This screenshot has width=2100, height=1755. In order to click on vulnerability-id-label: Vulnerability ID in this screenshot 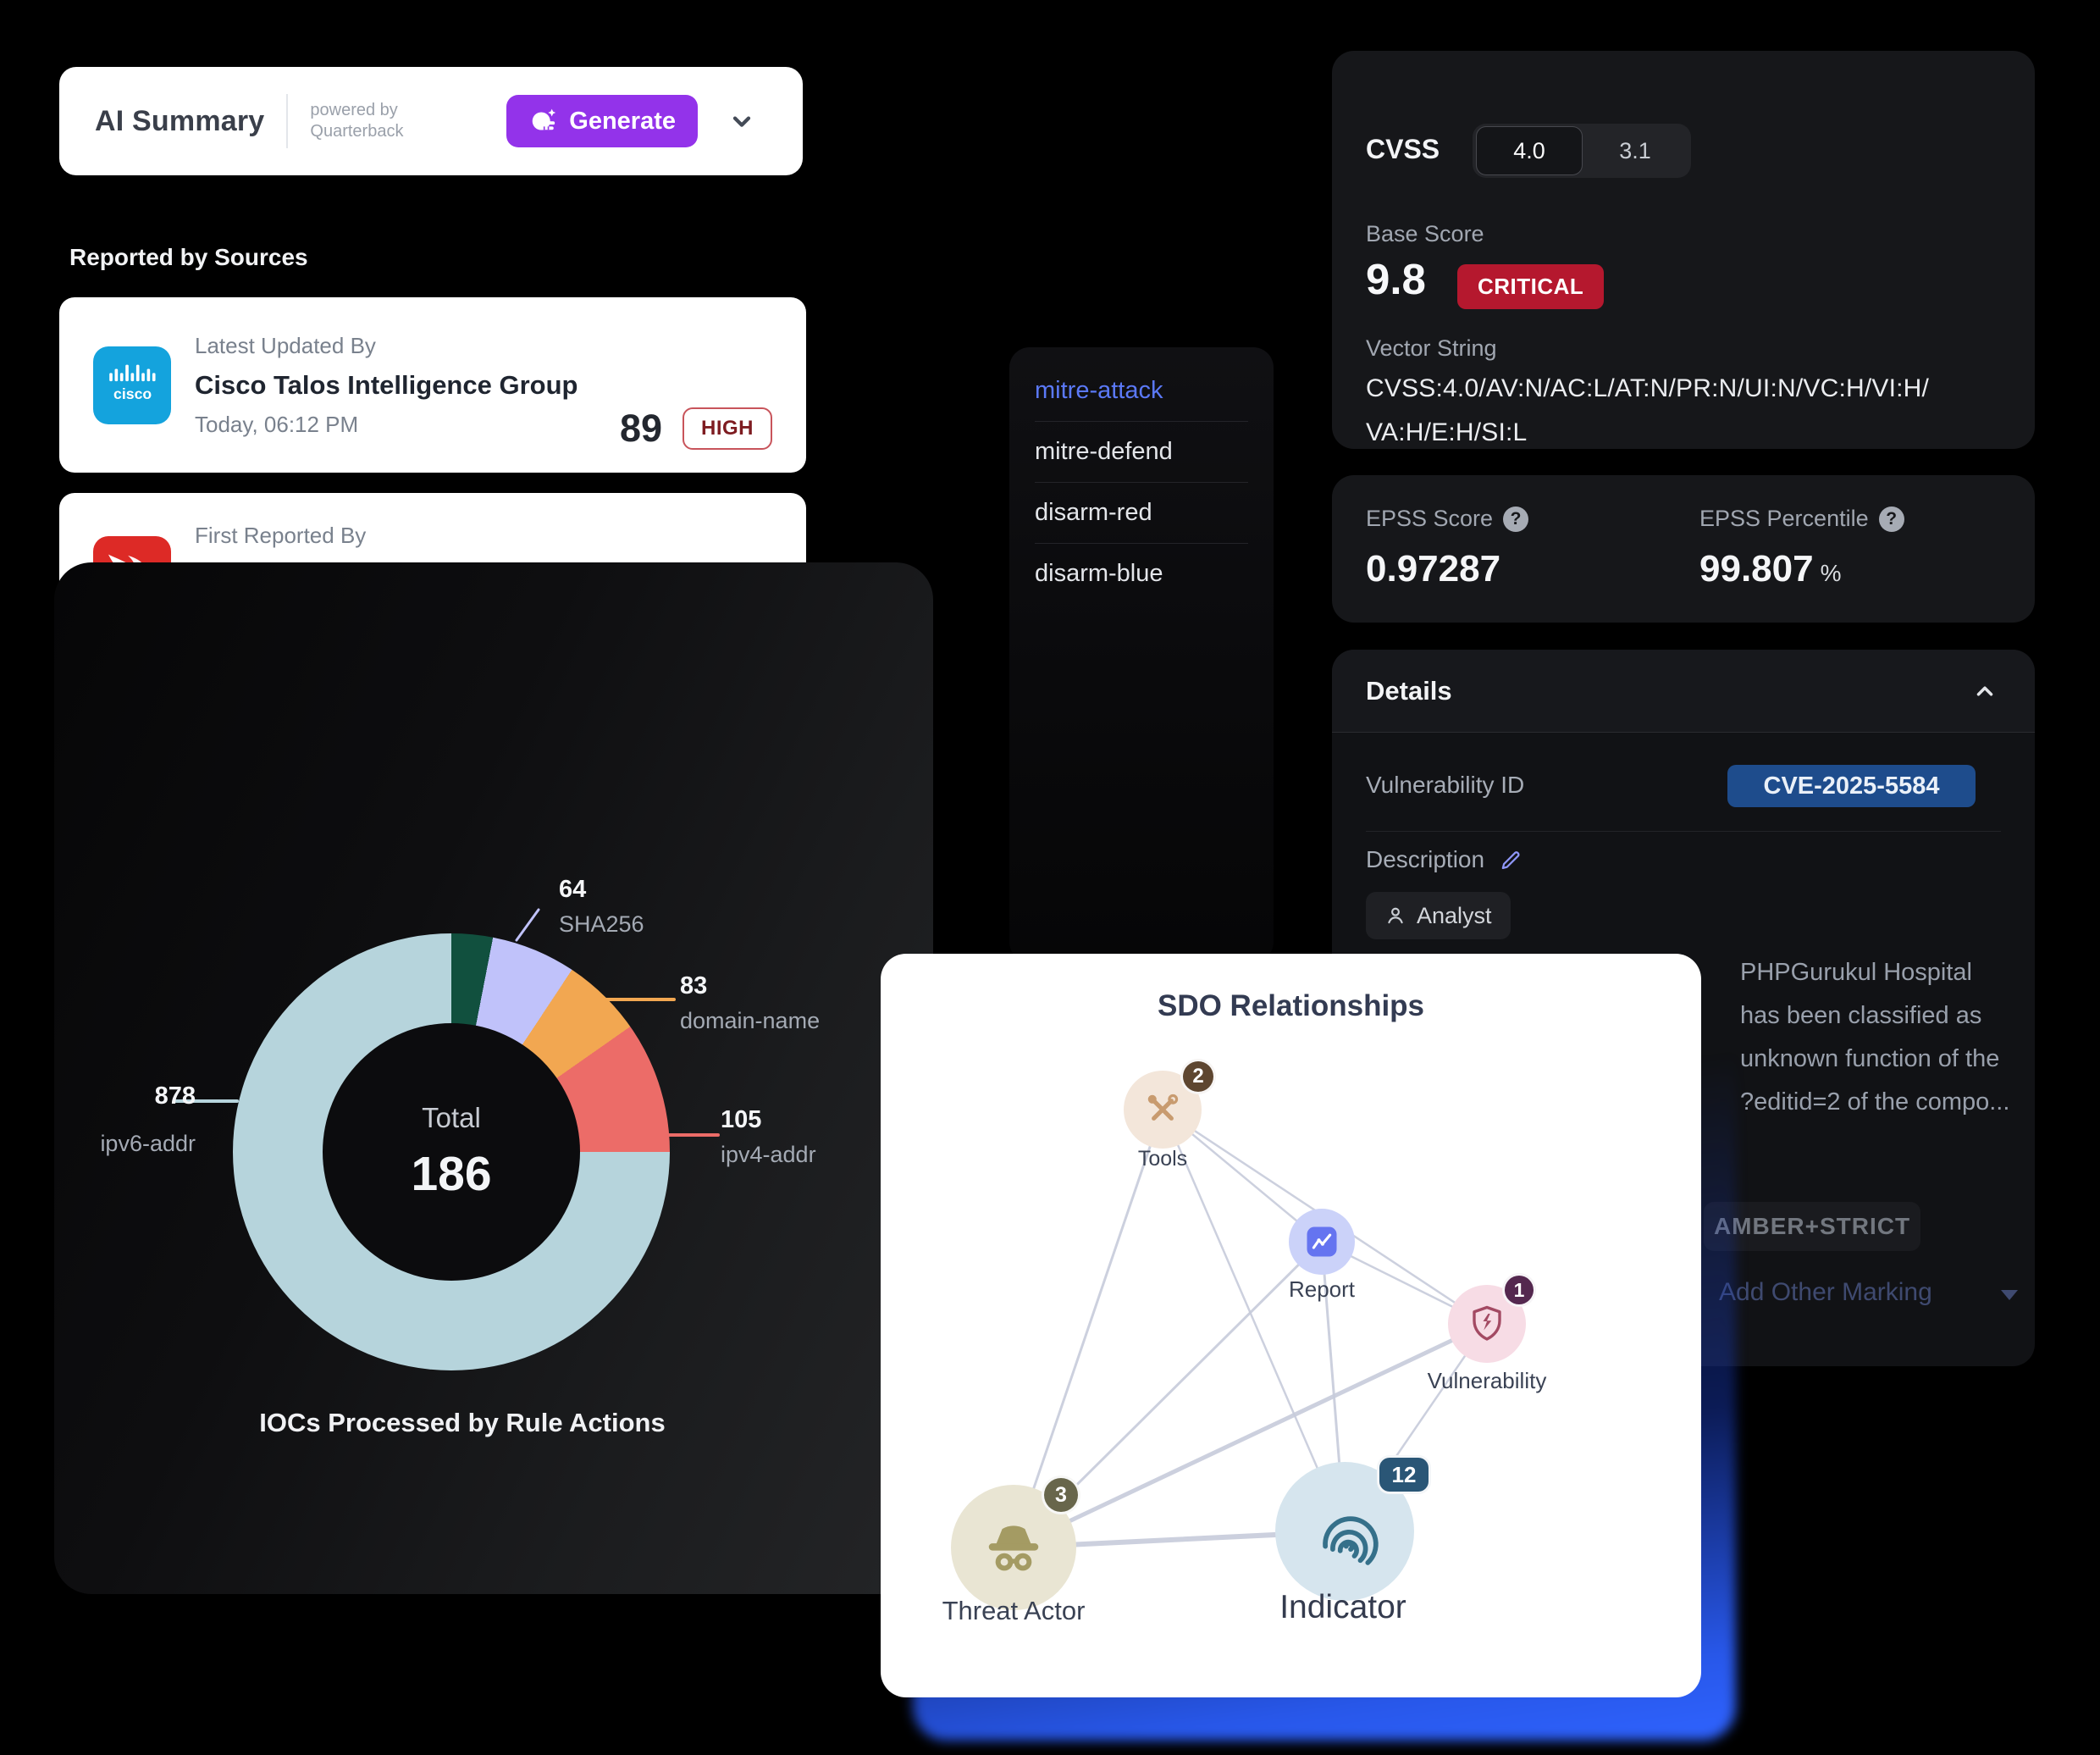, I will do `click(1445, 785)`.